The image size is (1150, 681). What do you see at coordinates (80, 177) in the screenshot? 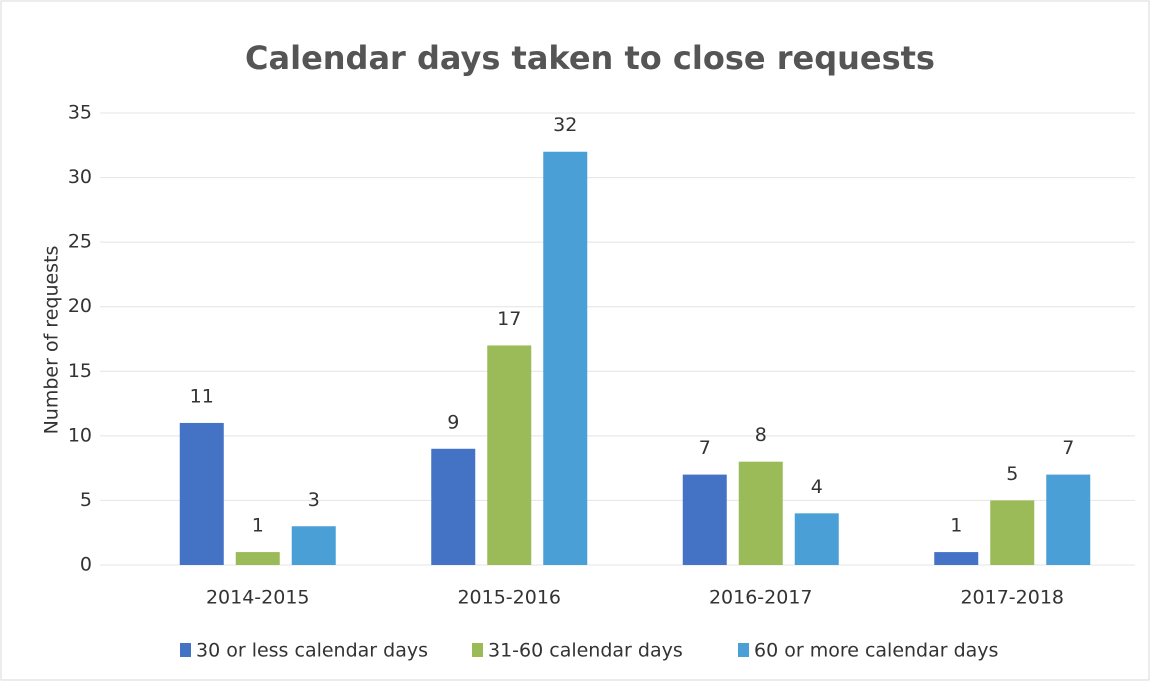
I see `y-tick-label: 30` at bounding box center [80, 177].